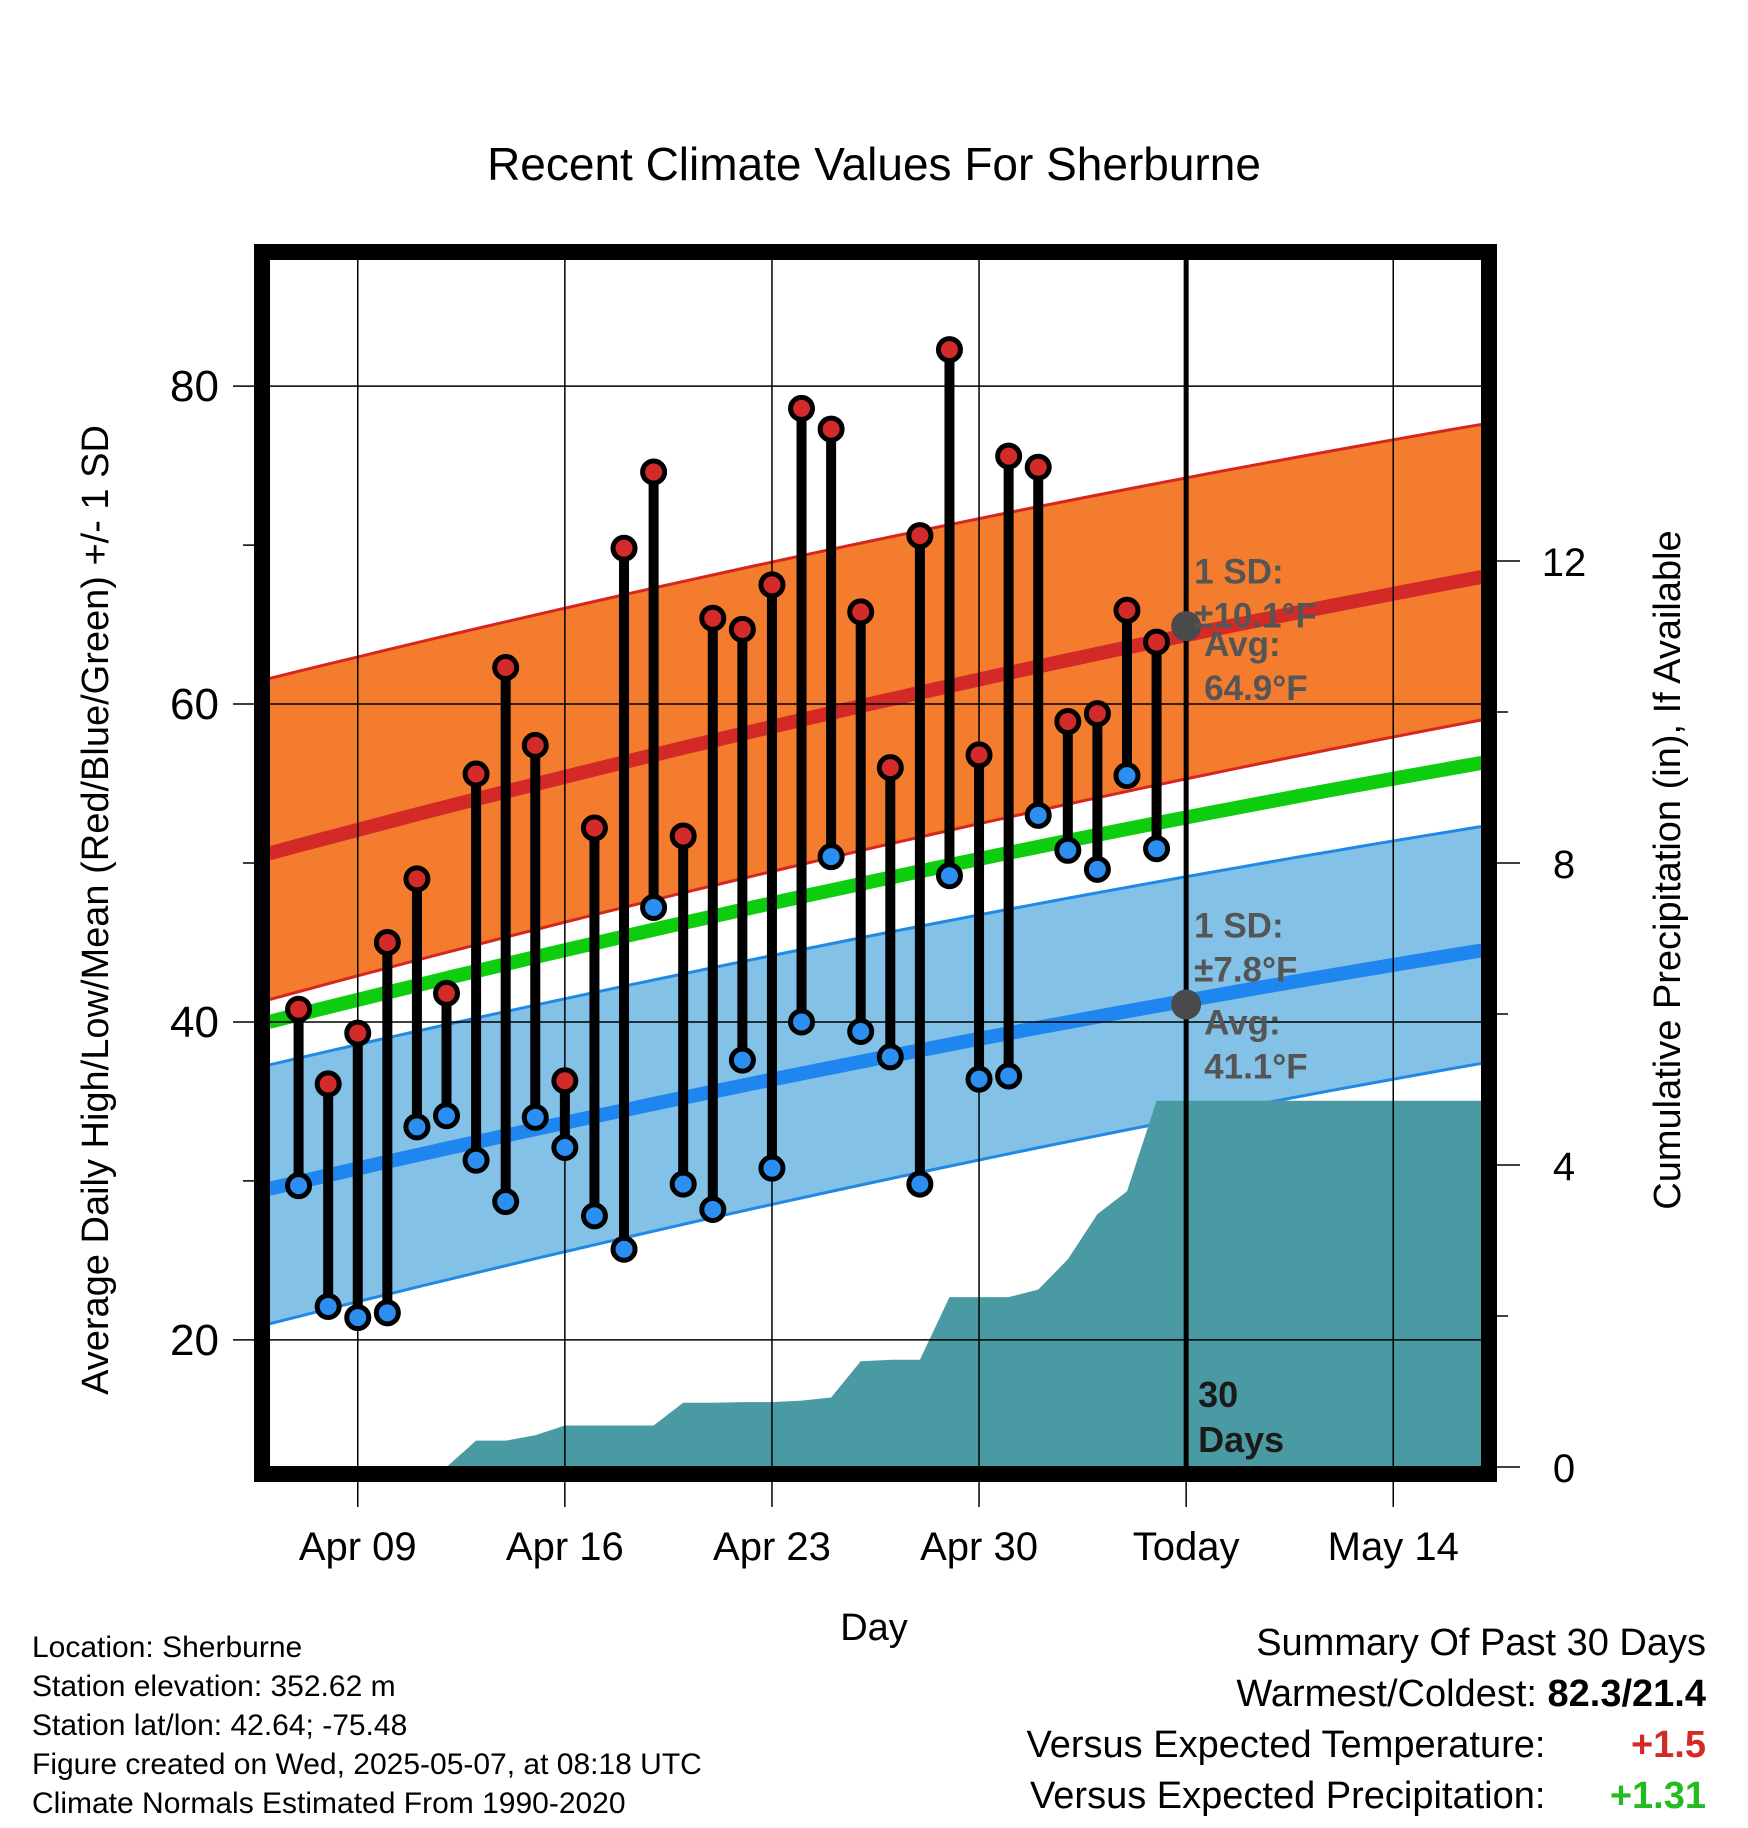 The height and width of the screenshot is (1828, 1748). Describe the element at coordinates (194, 386) in the screenshot. I see `y-tick-label: 80` at that location.